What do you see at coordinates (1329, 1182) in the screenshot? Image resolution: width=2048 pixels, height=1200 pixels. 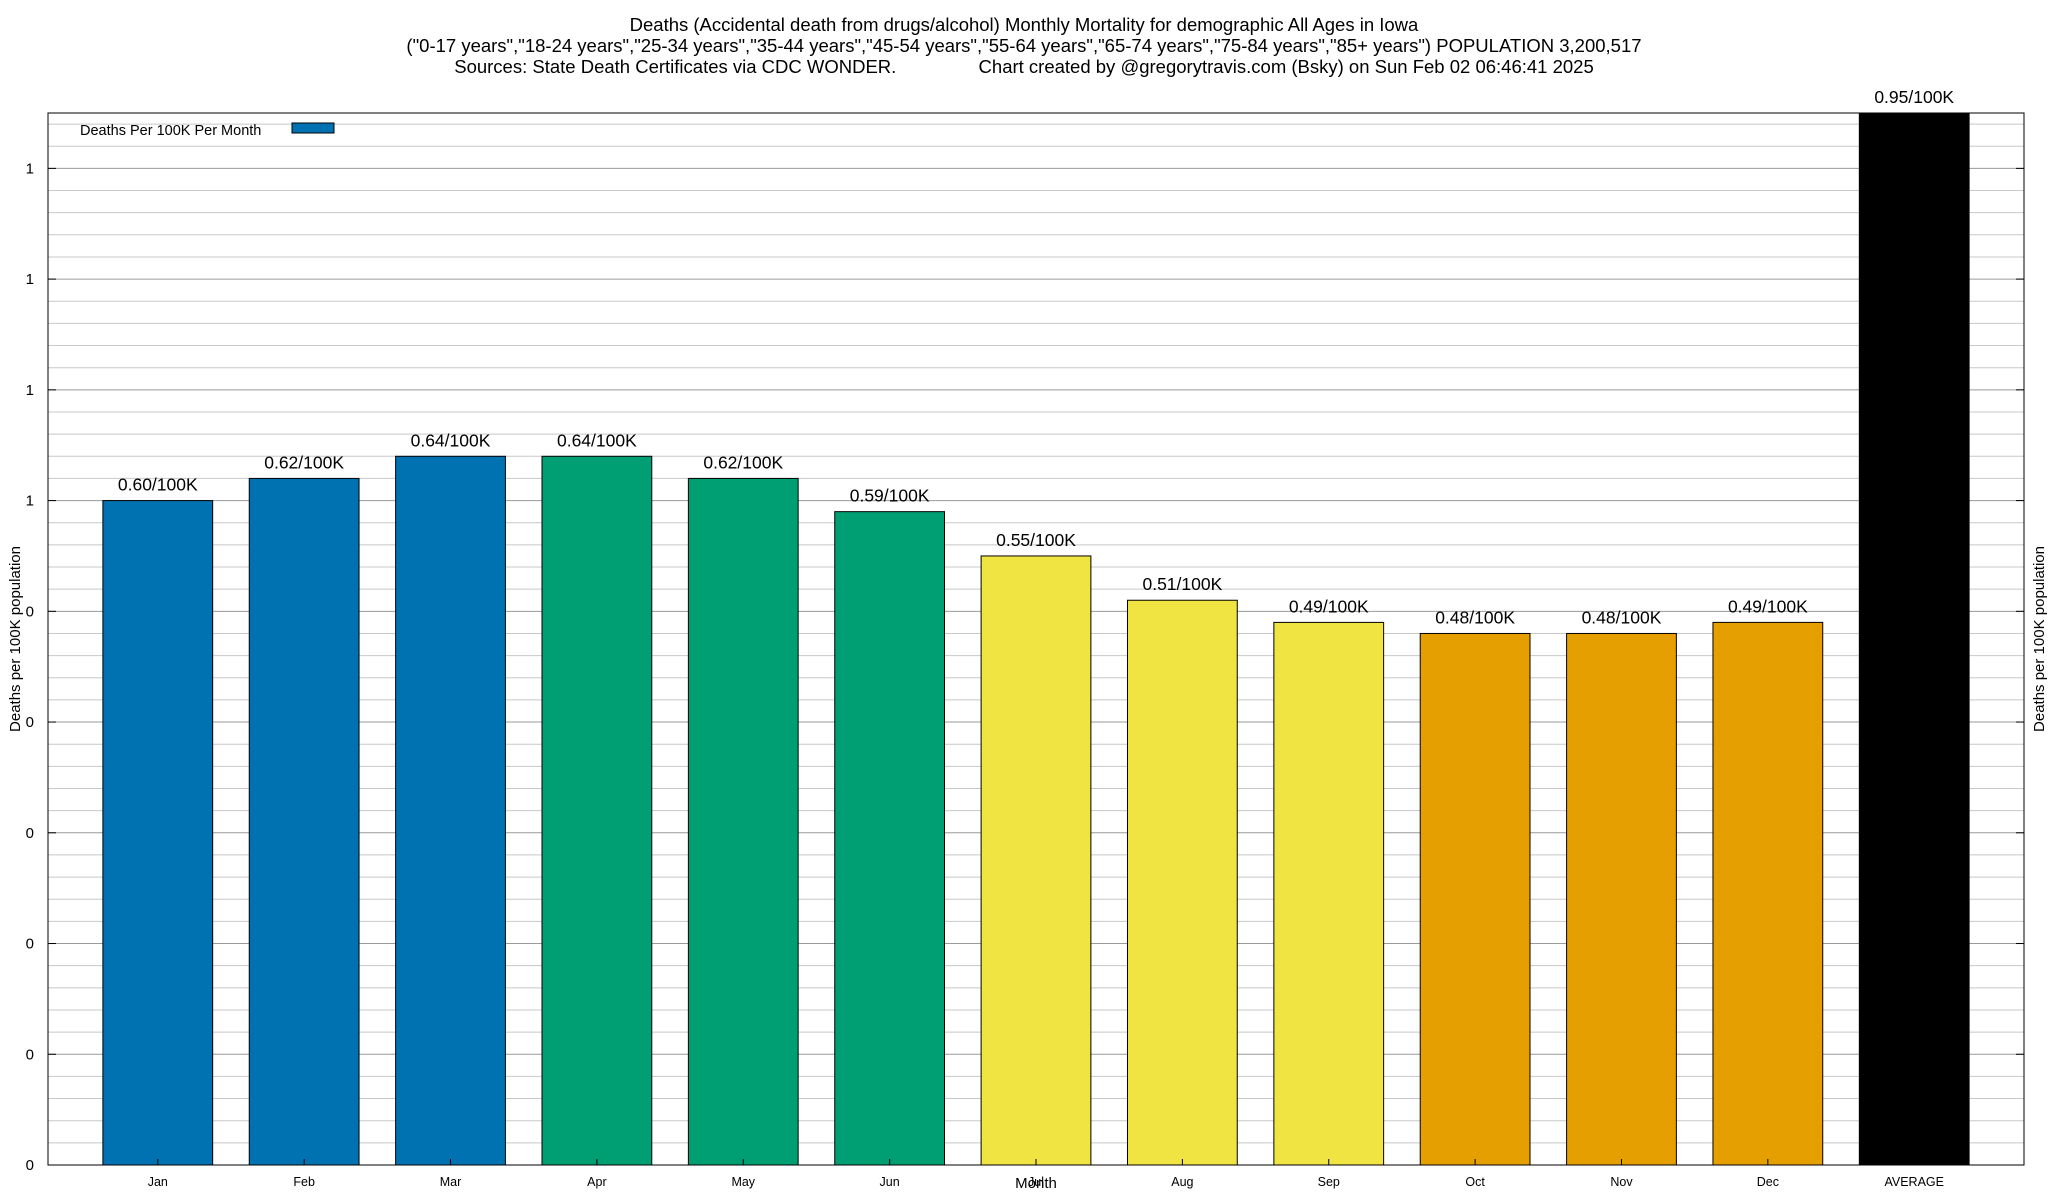 I see `x-tick-label: Sep` at bounding box center [1329, 1182].